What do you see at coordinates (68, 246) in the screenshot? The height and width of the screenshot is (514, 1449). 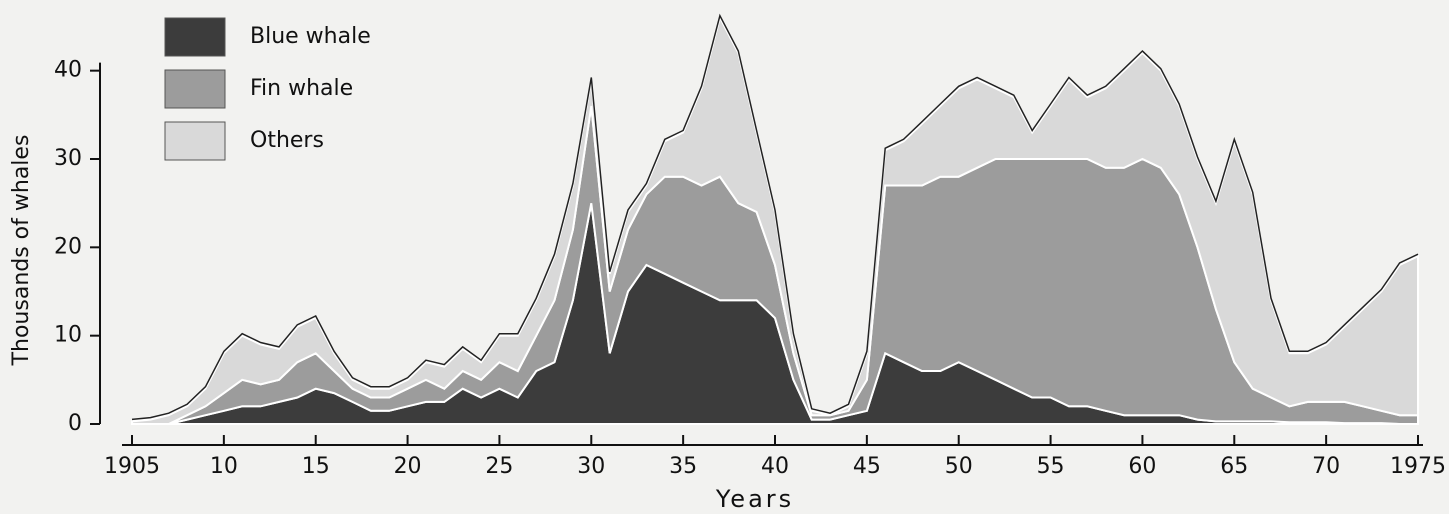 I see `y-tick-label: 20` at bounding box center [68, 246].